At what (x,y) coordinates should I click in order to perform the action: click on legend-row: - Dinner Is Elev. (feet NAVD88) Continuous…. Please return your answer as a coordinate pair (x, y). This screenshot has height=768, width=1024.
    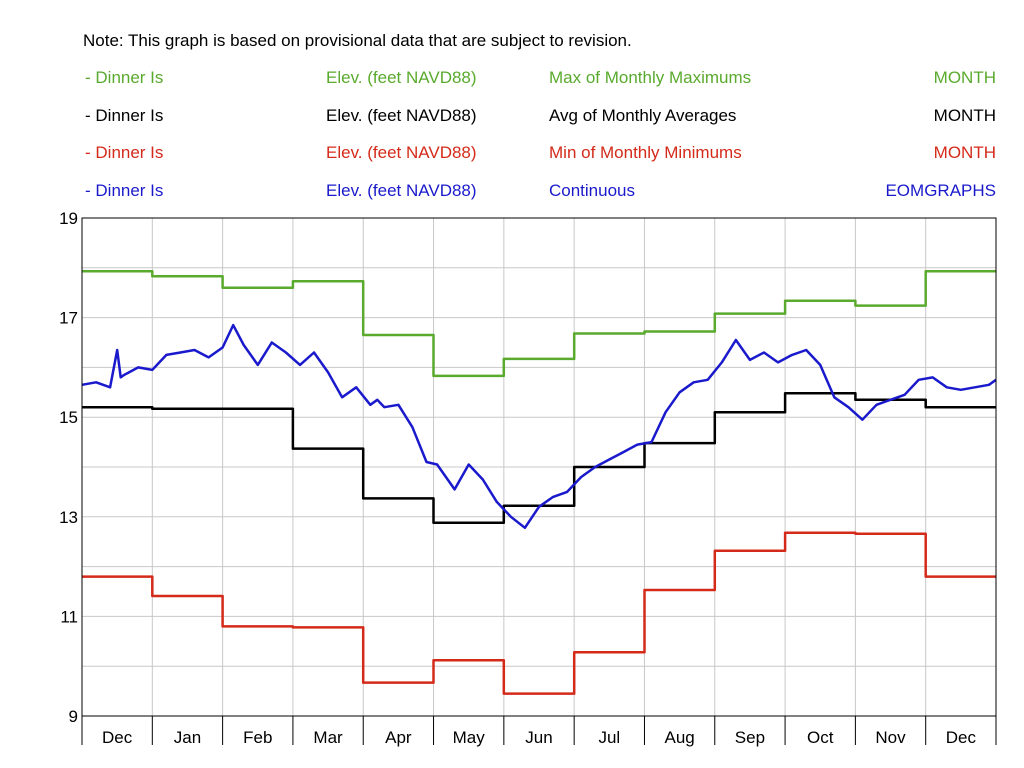
    Looking at the image, I should click on (512, 193).